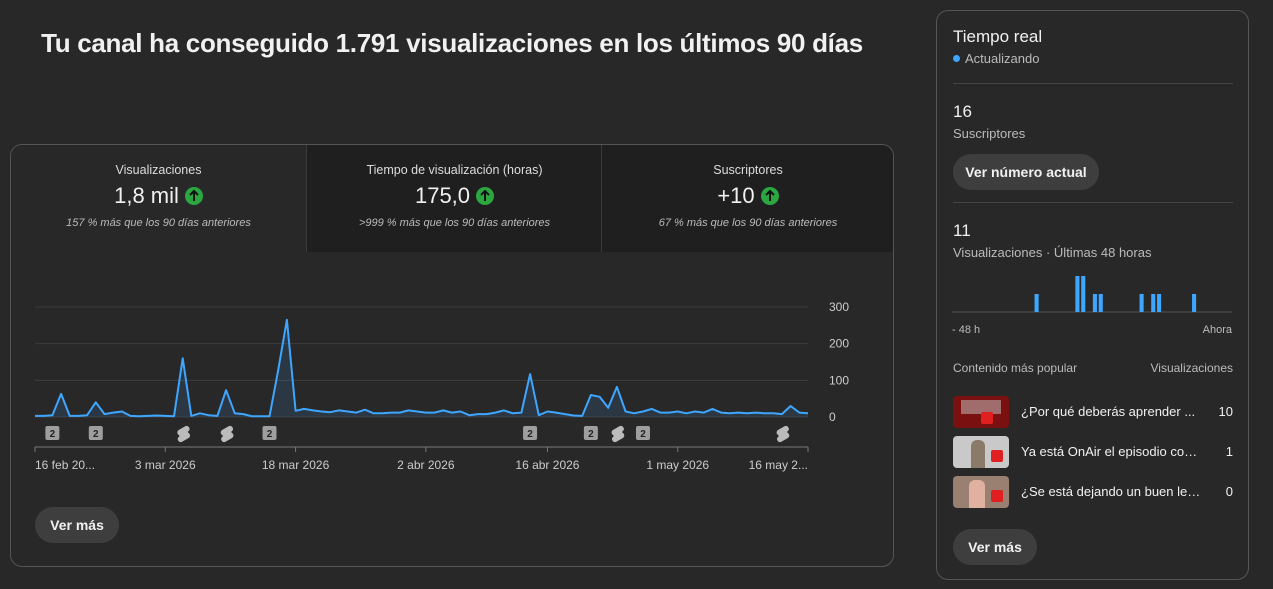  What do you see at coordinates (998, 36) in the screenshot?
I see `realtime-title: Tiempo real` at bounding box center [998, 36].